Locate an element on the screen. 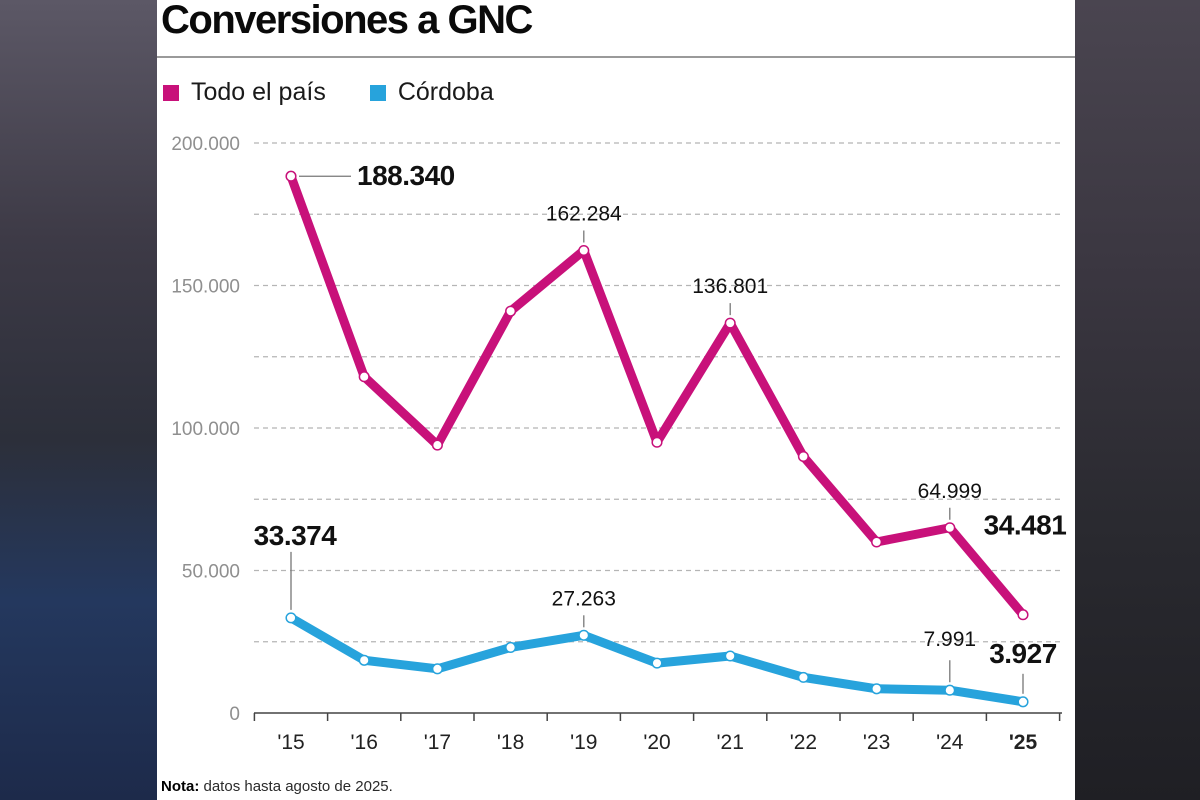 This screenshot has width=1200, height=800. background-right is located at coordinates (1137, 400).